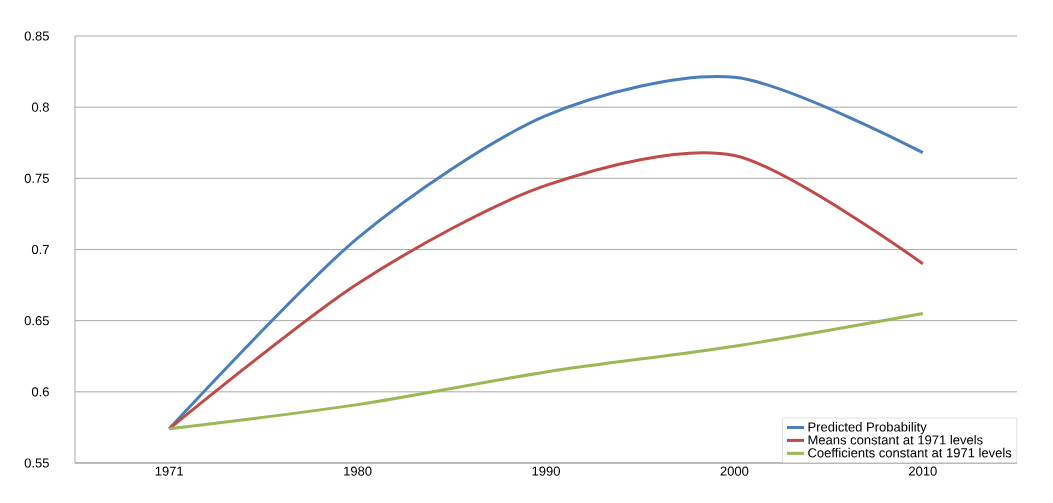 The width and height of the screenshot is (1053, 503). I want to click on x-tick-label: 1980, so click(358, 471).